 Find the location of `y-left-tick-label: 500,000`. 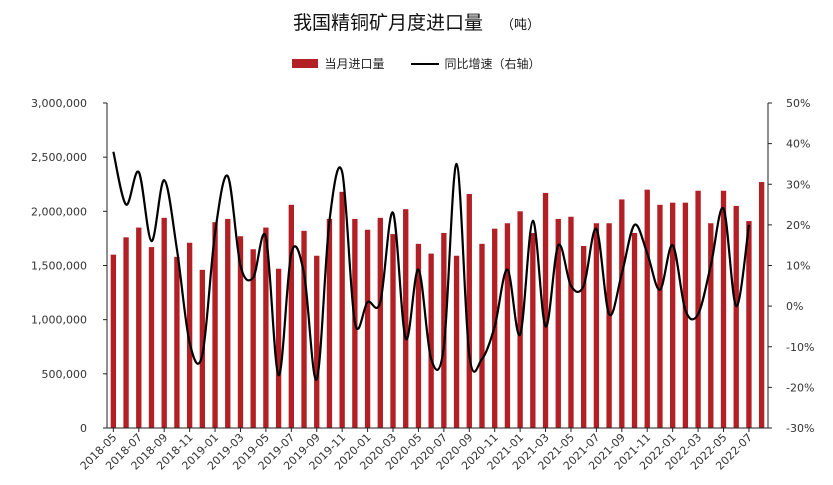

y-left-tick-label: 500,000 is located at coordinates (65, 374).